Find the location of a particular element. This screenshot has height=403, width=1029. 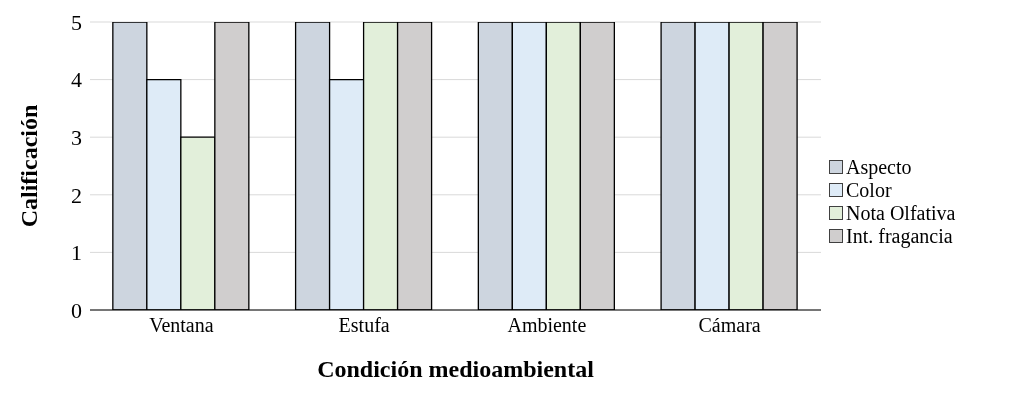

y-tick-label: 3 is located at coordinates (76, 138).